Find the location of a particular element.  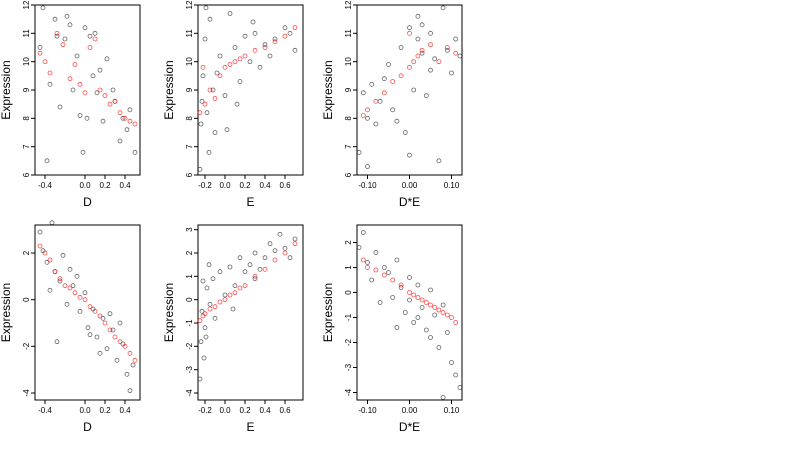

y-tick-label: 1 is located at coordinates (189, 276).